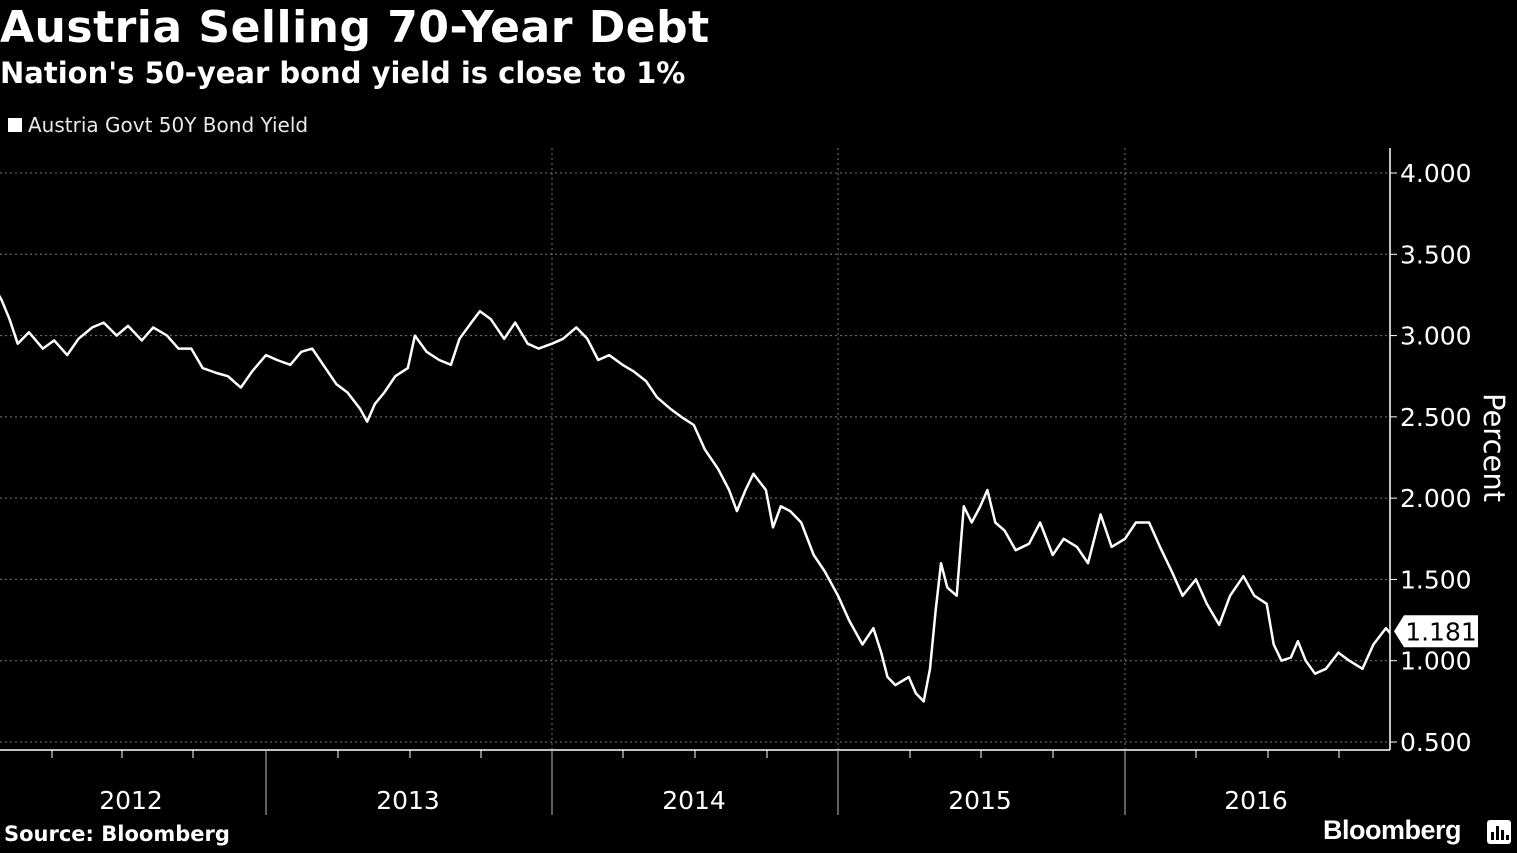 The image size is (1517, 853). Describe the element at coordinates (980, 800) in the screenshot. I see `x-tick-label: 2015` at that location.